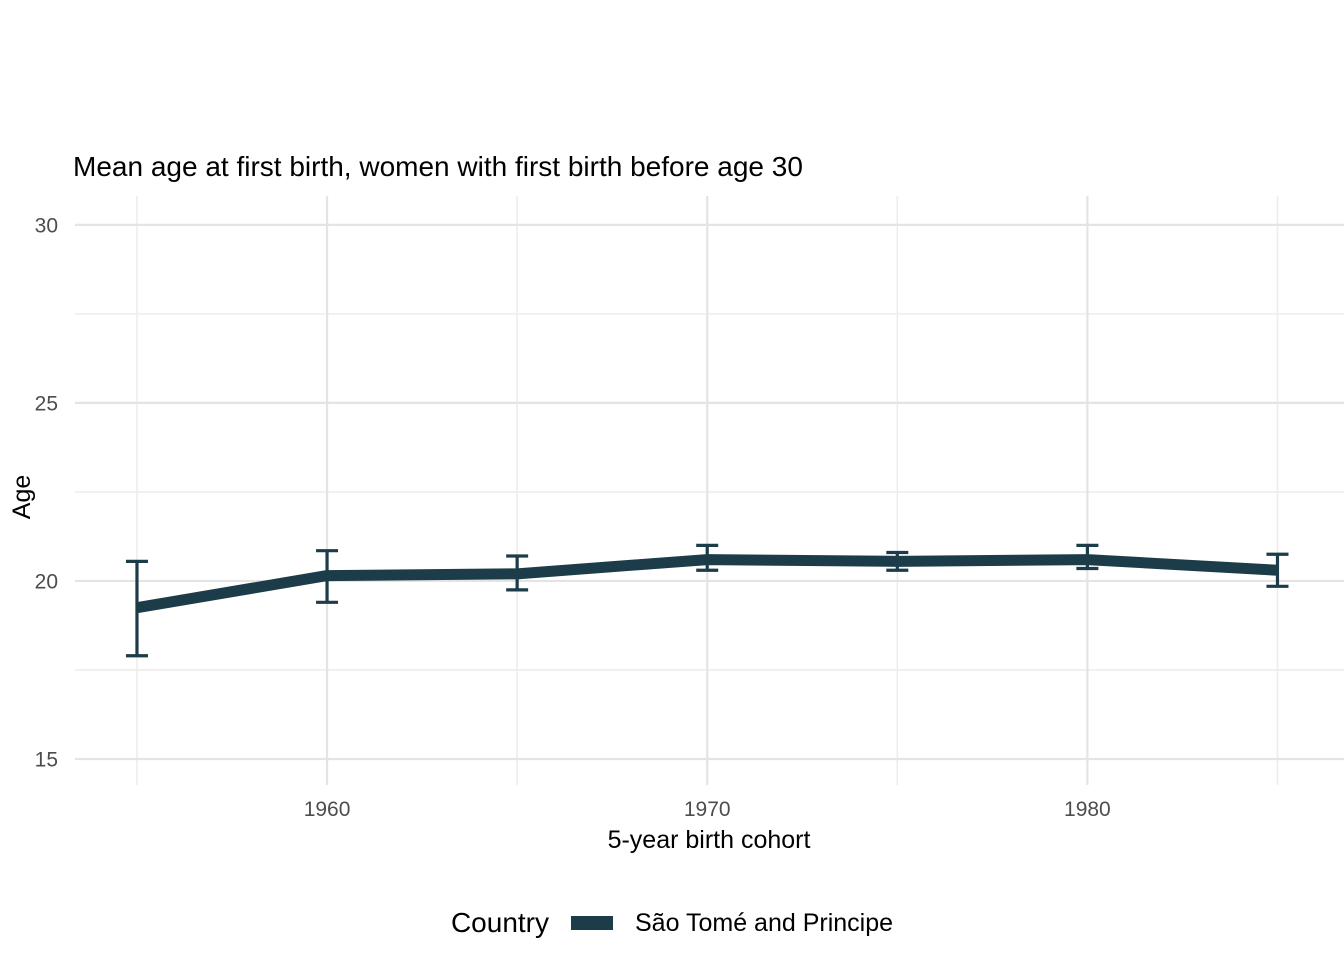  What do you see at coordinates (707, 809) in the screenshot?
I see `x-axis-tick-label: 1970` at bounding box center [707, 809].